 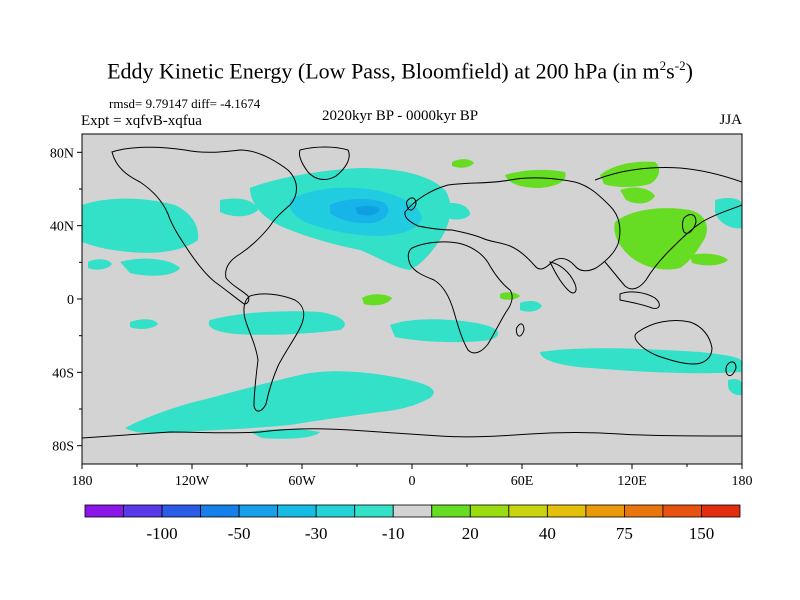 I want to click on northeast-pacific-blob, so click(x=150, y=267).